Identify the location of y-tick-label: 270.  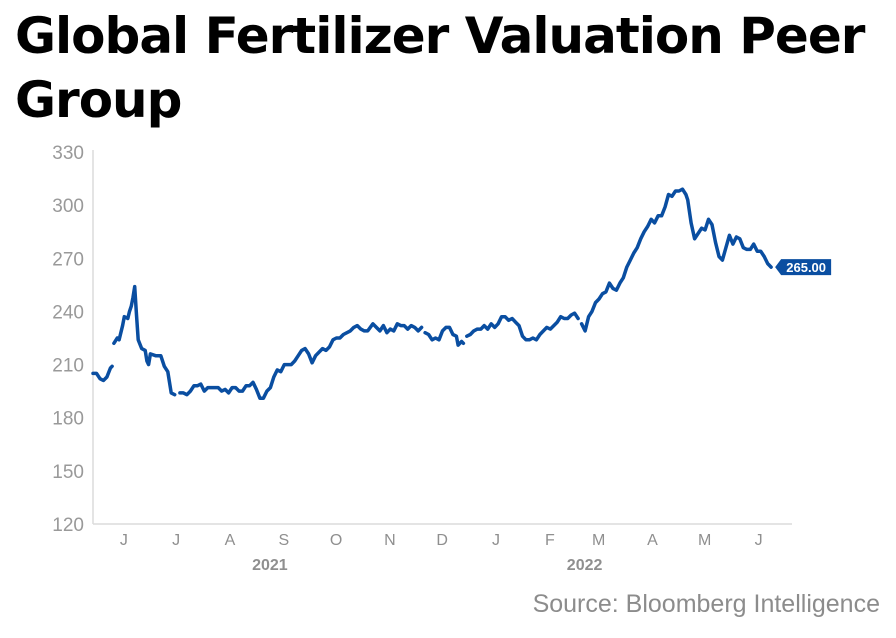
(68, 259).